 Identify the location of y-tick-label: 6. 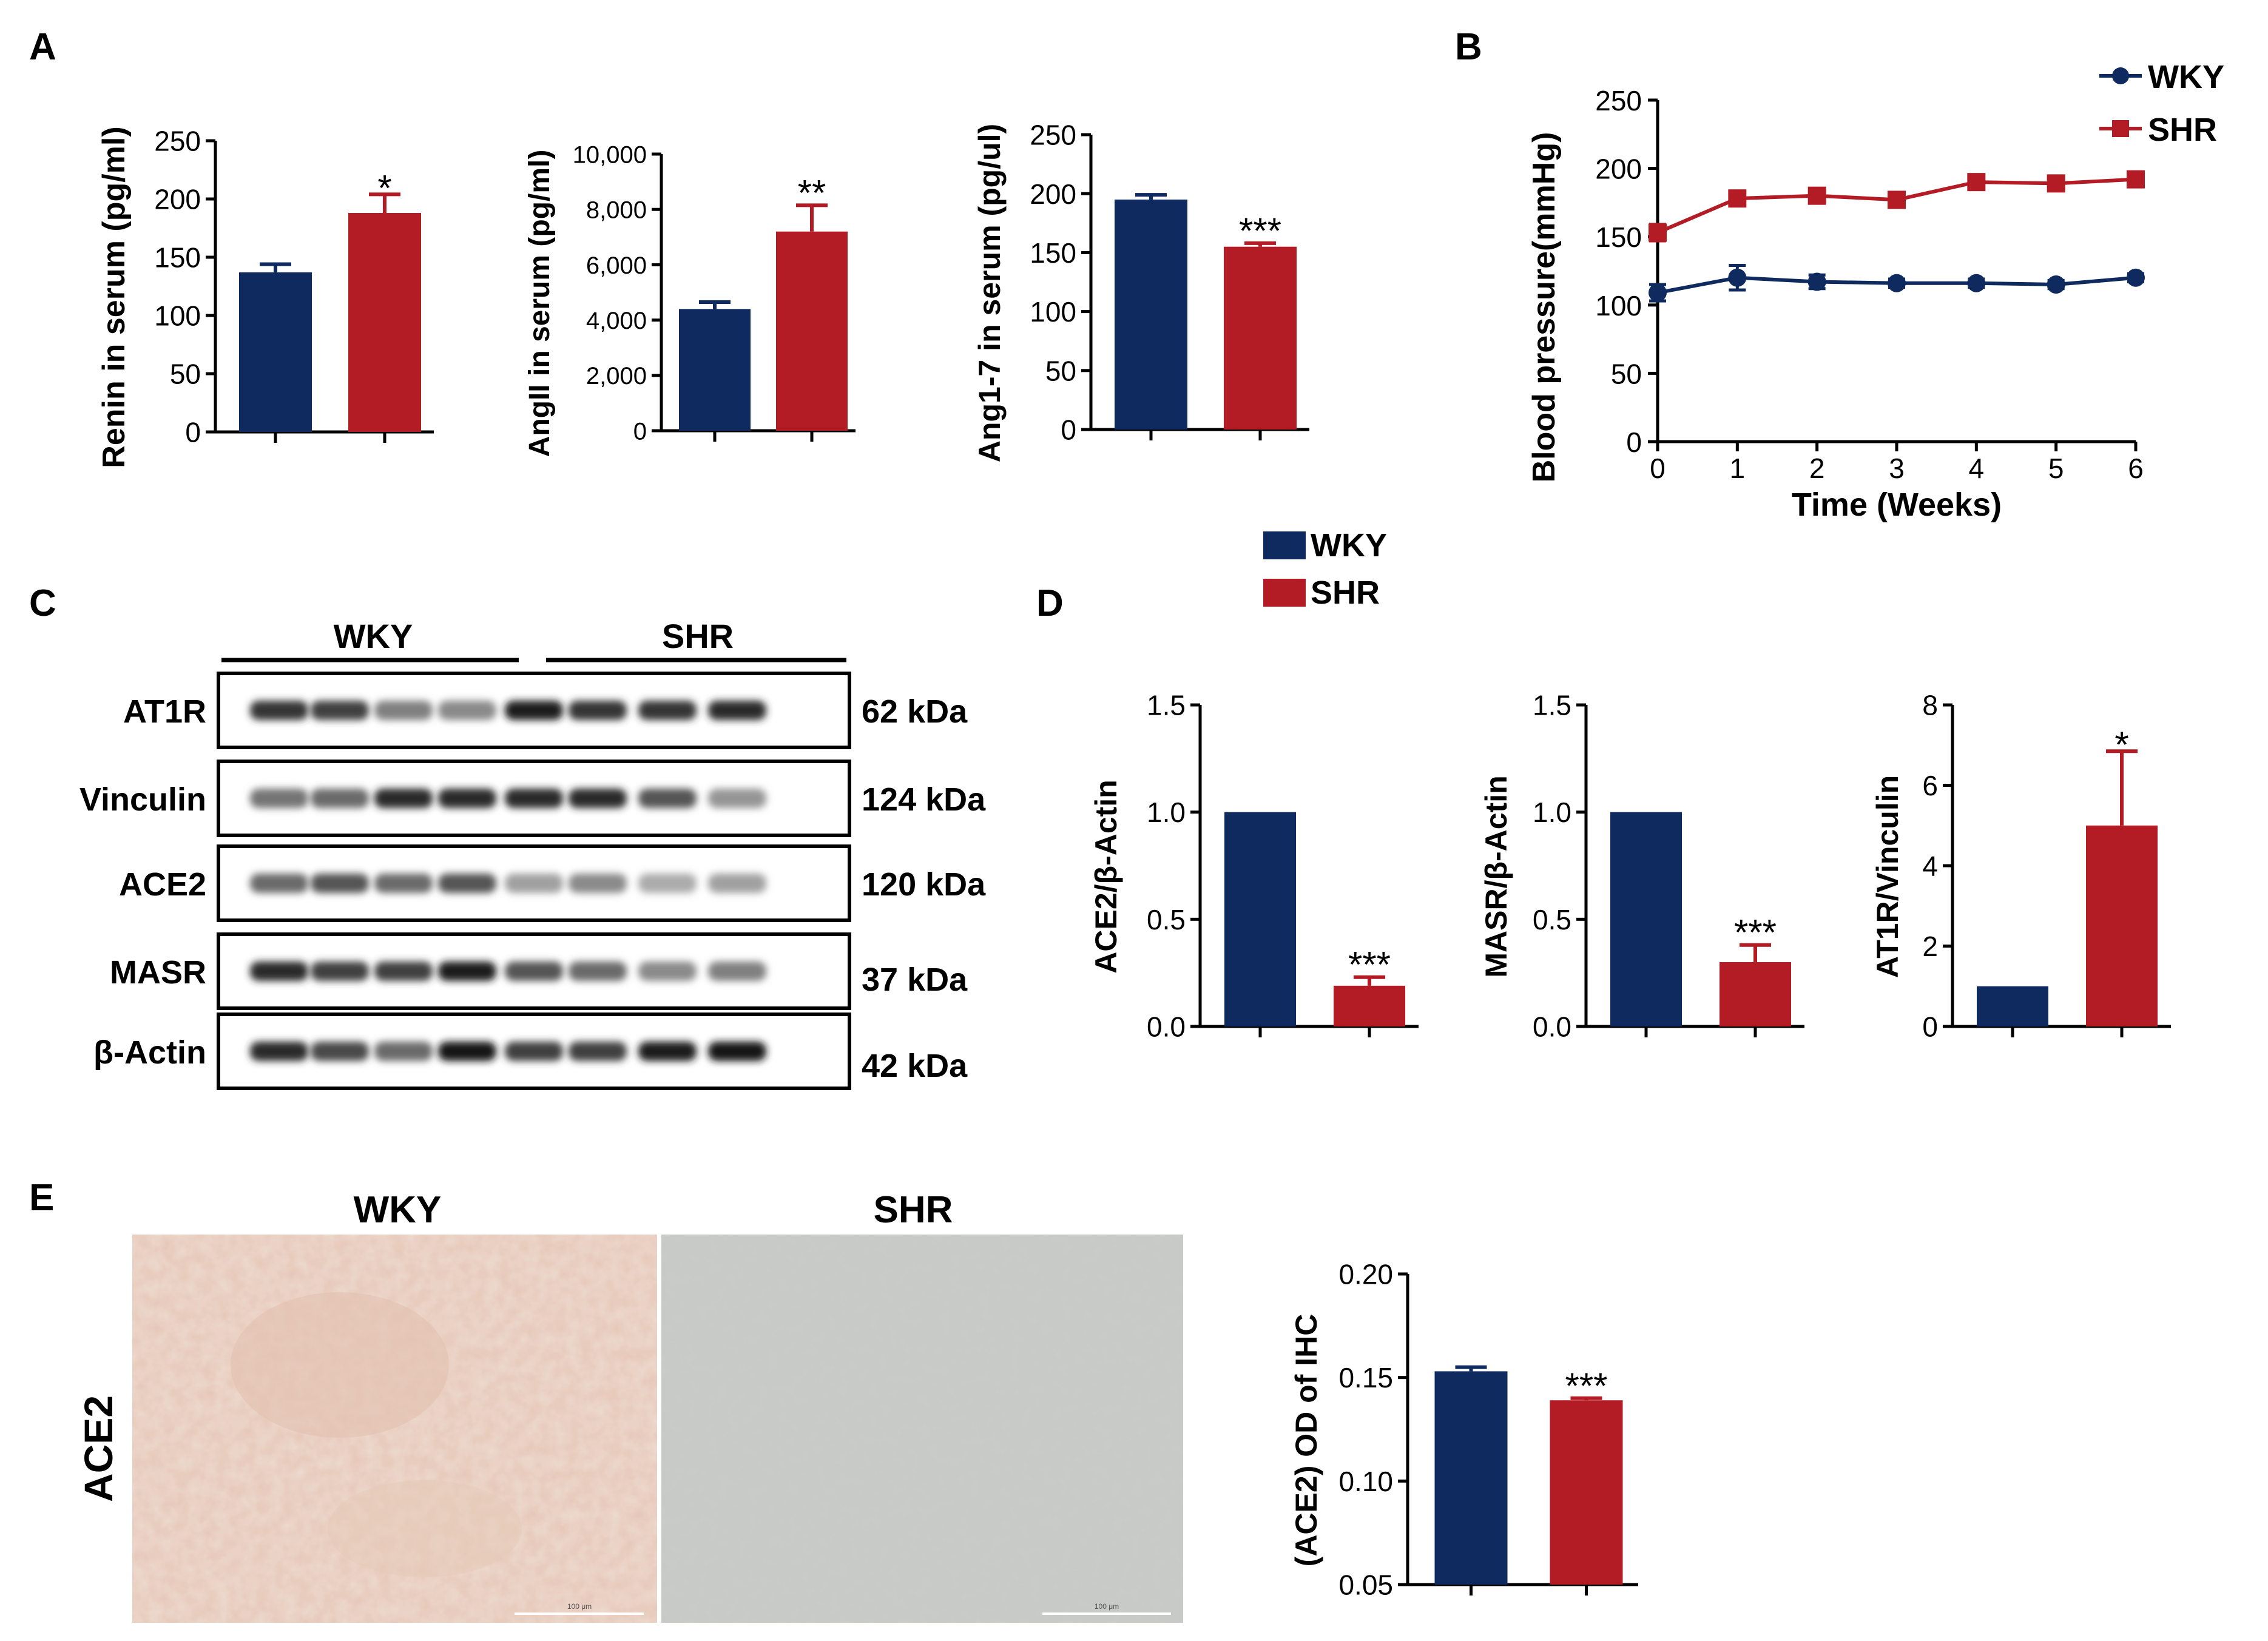
(1930, 785).